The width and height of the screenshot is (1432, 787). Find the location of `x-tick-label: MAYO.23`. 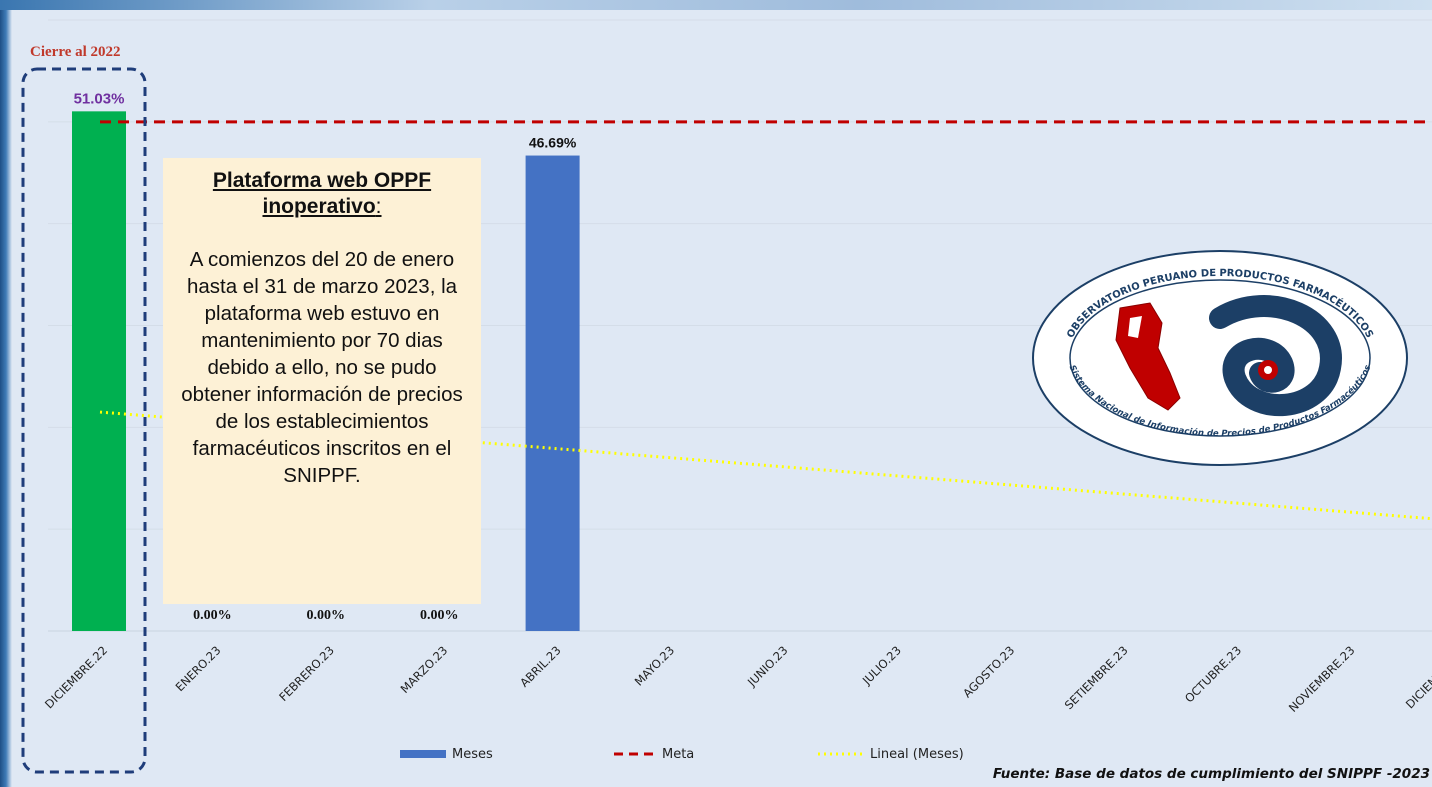

x-tick-label: MAYO.23 is located at coordinates (654, 665).